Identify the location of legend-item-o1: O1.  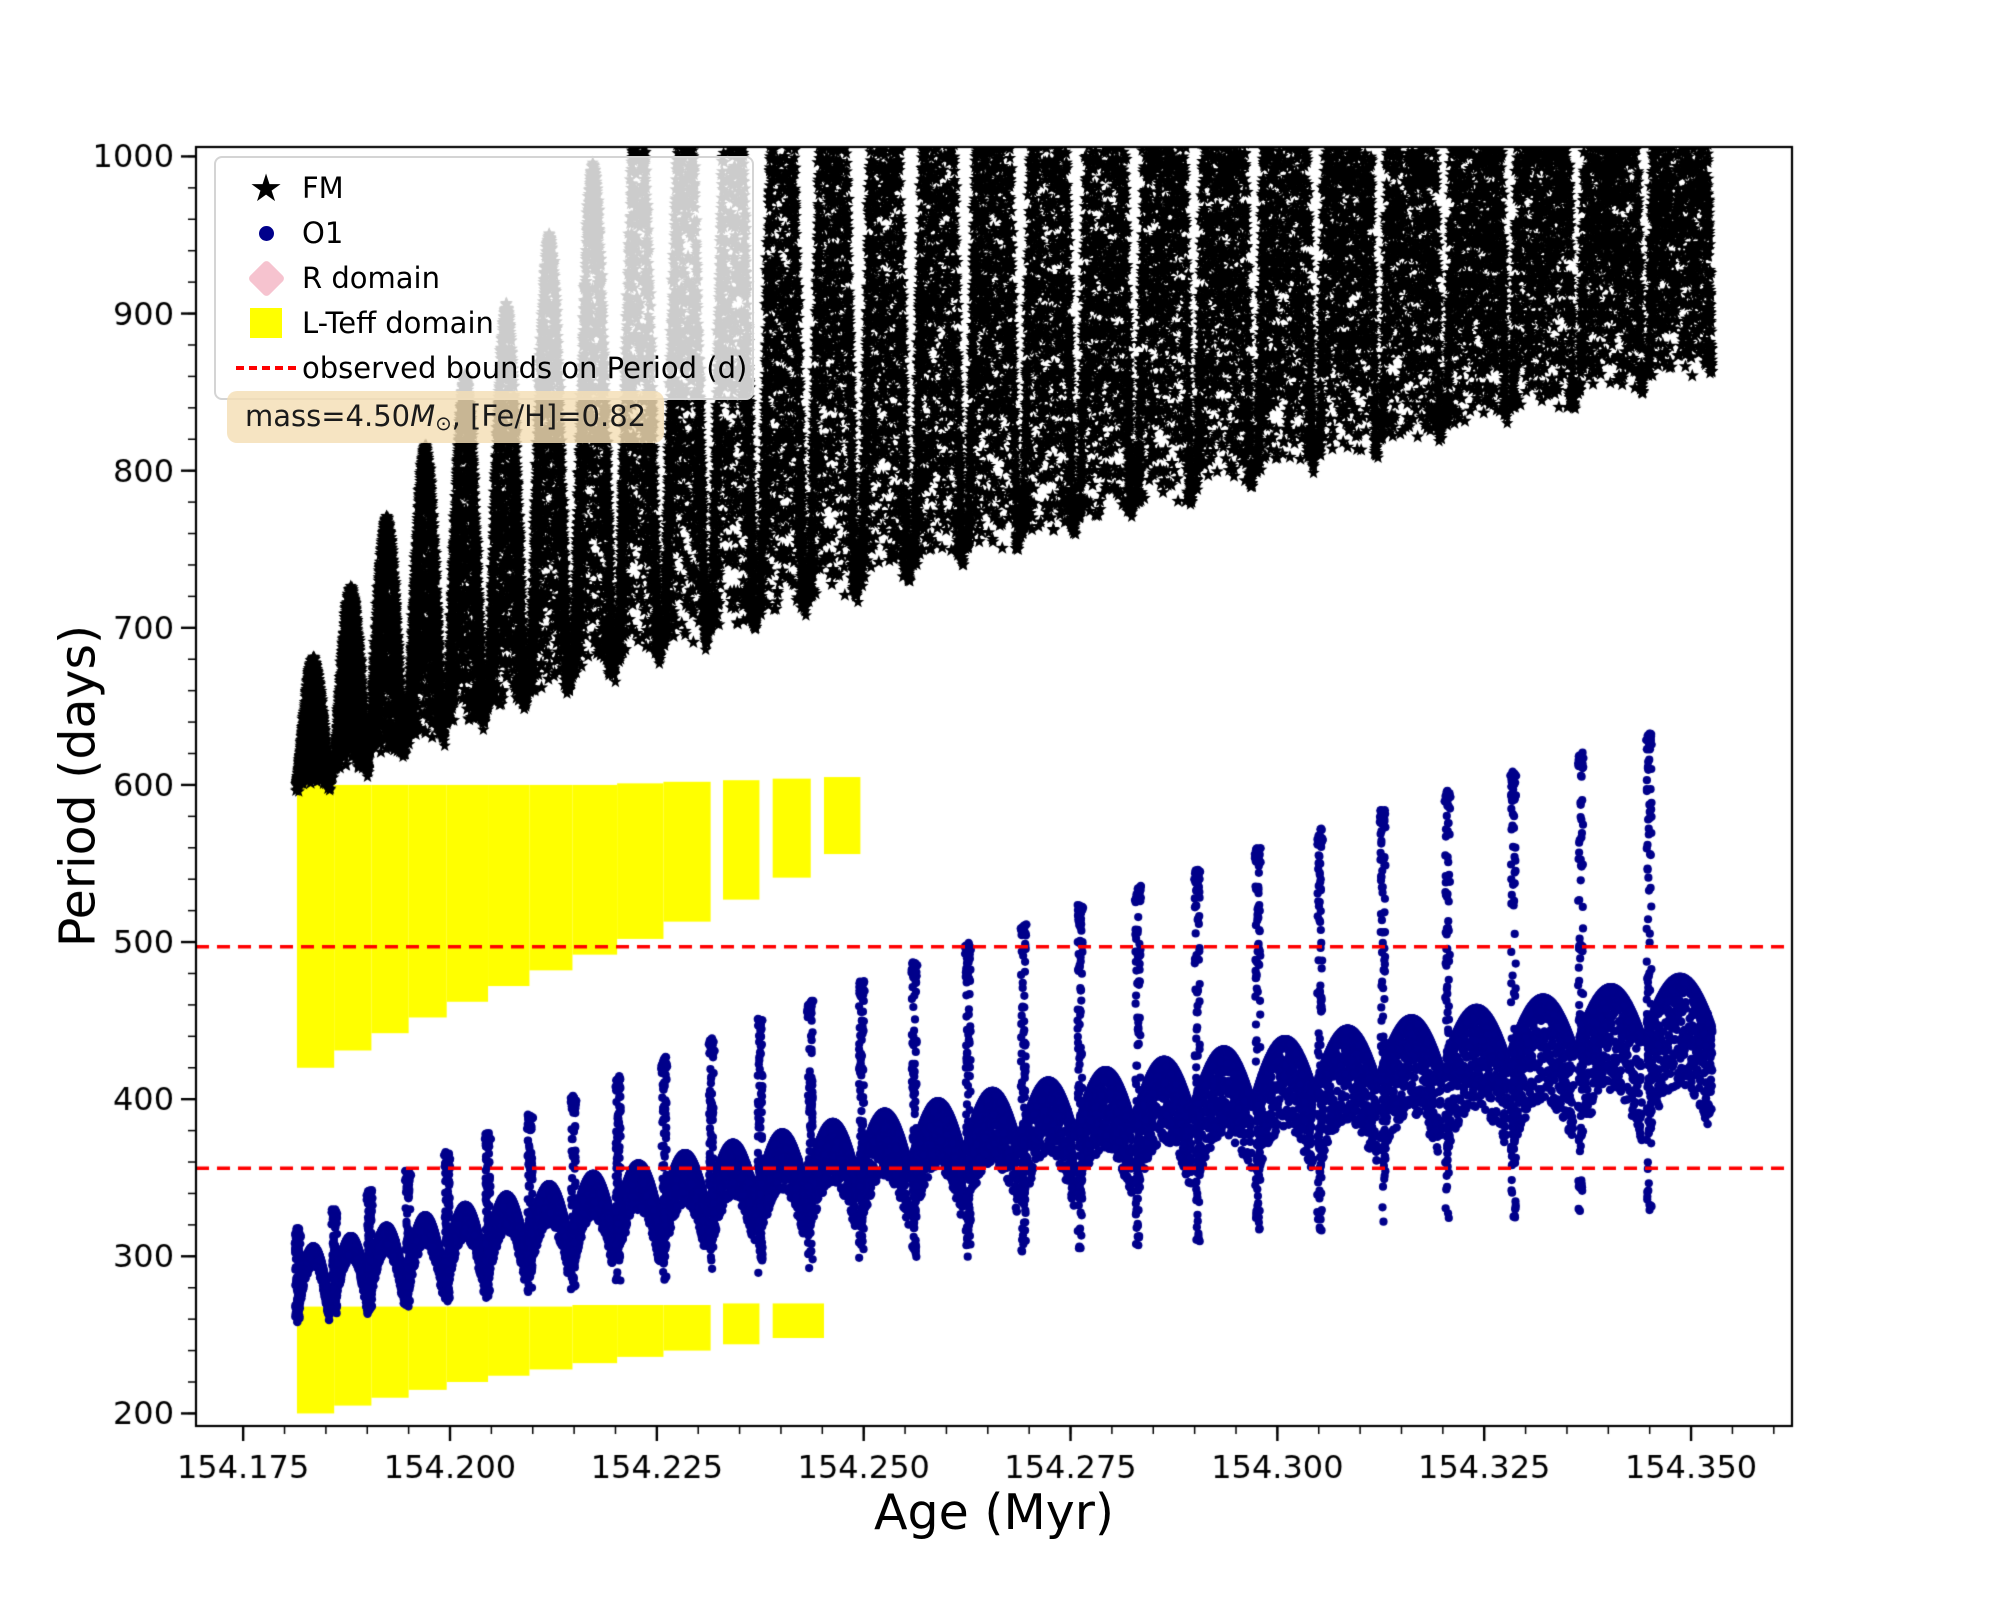
(481, 233).